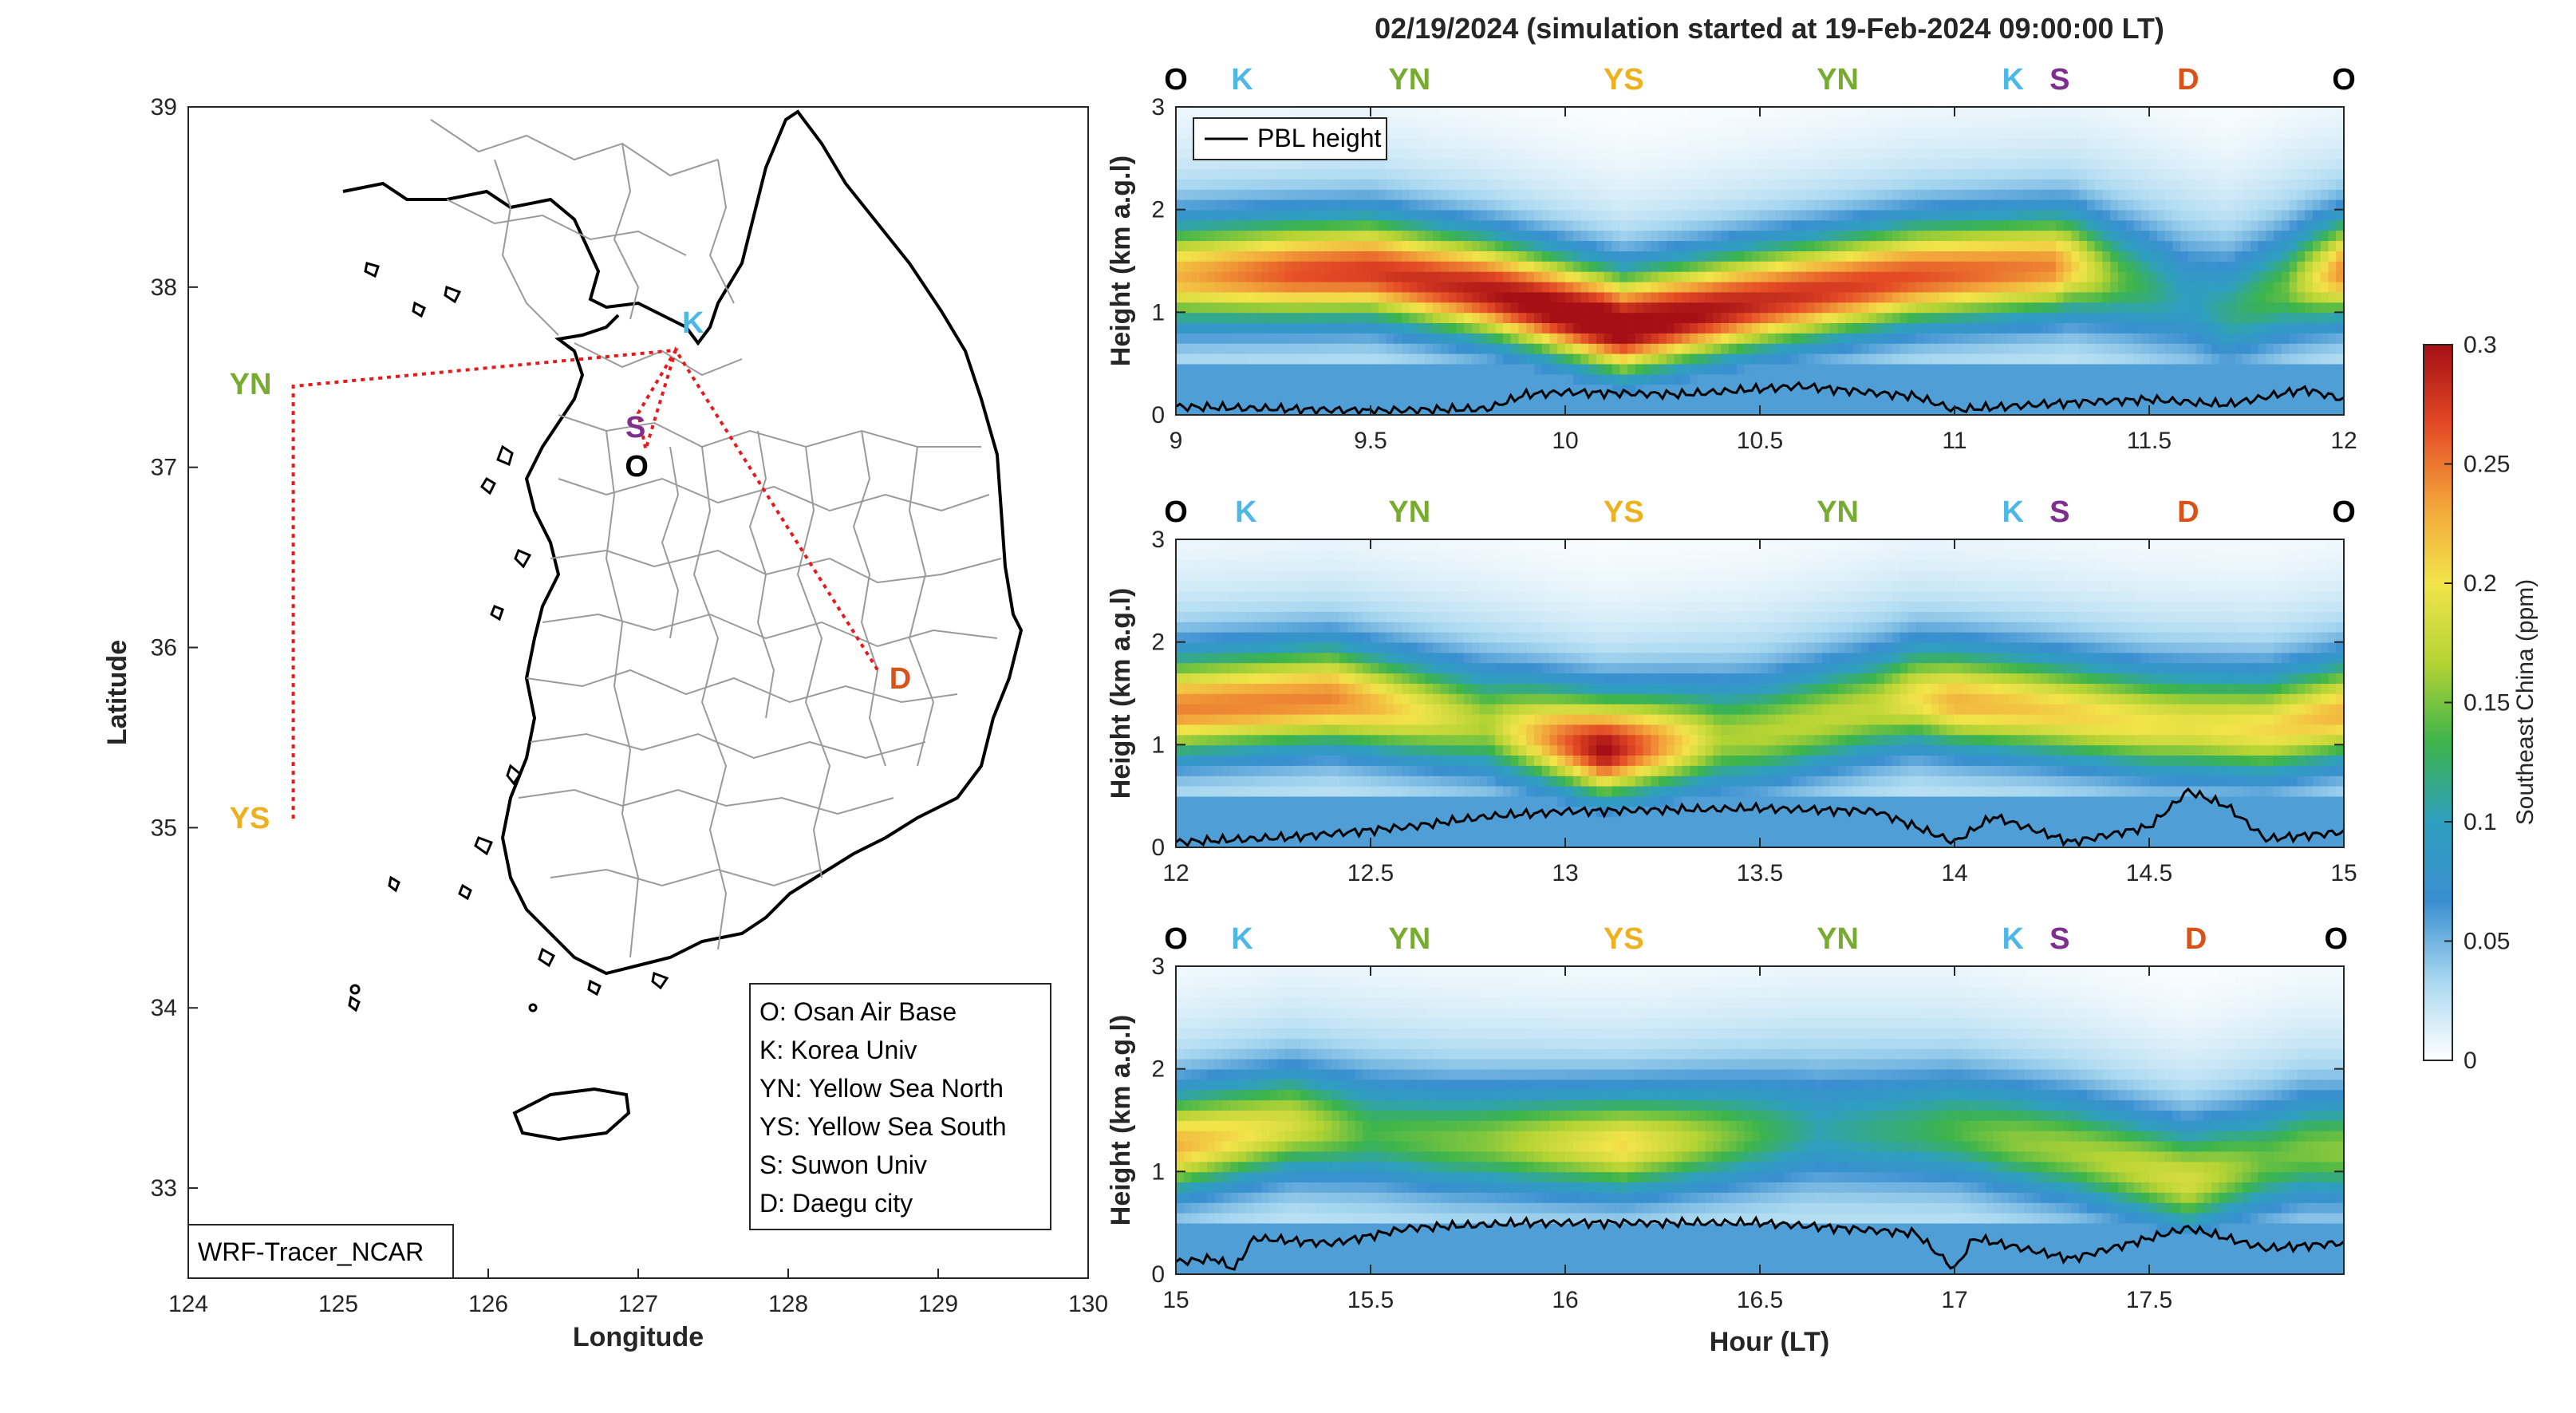  Describe the element at coordinates (788, 1304) in the screenshot. I see `map-x-tick-label: 128` at that location.